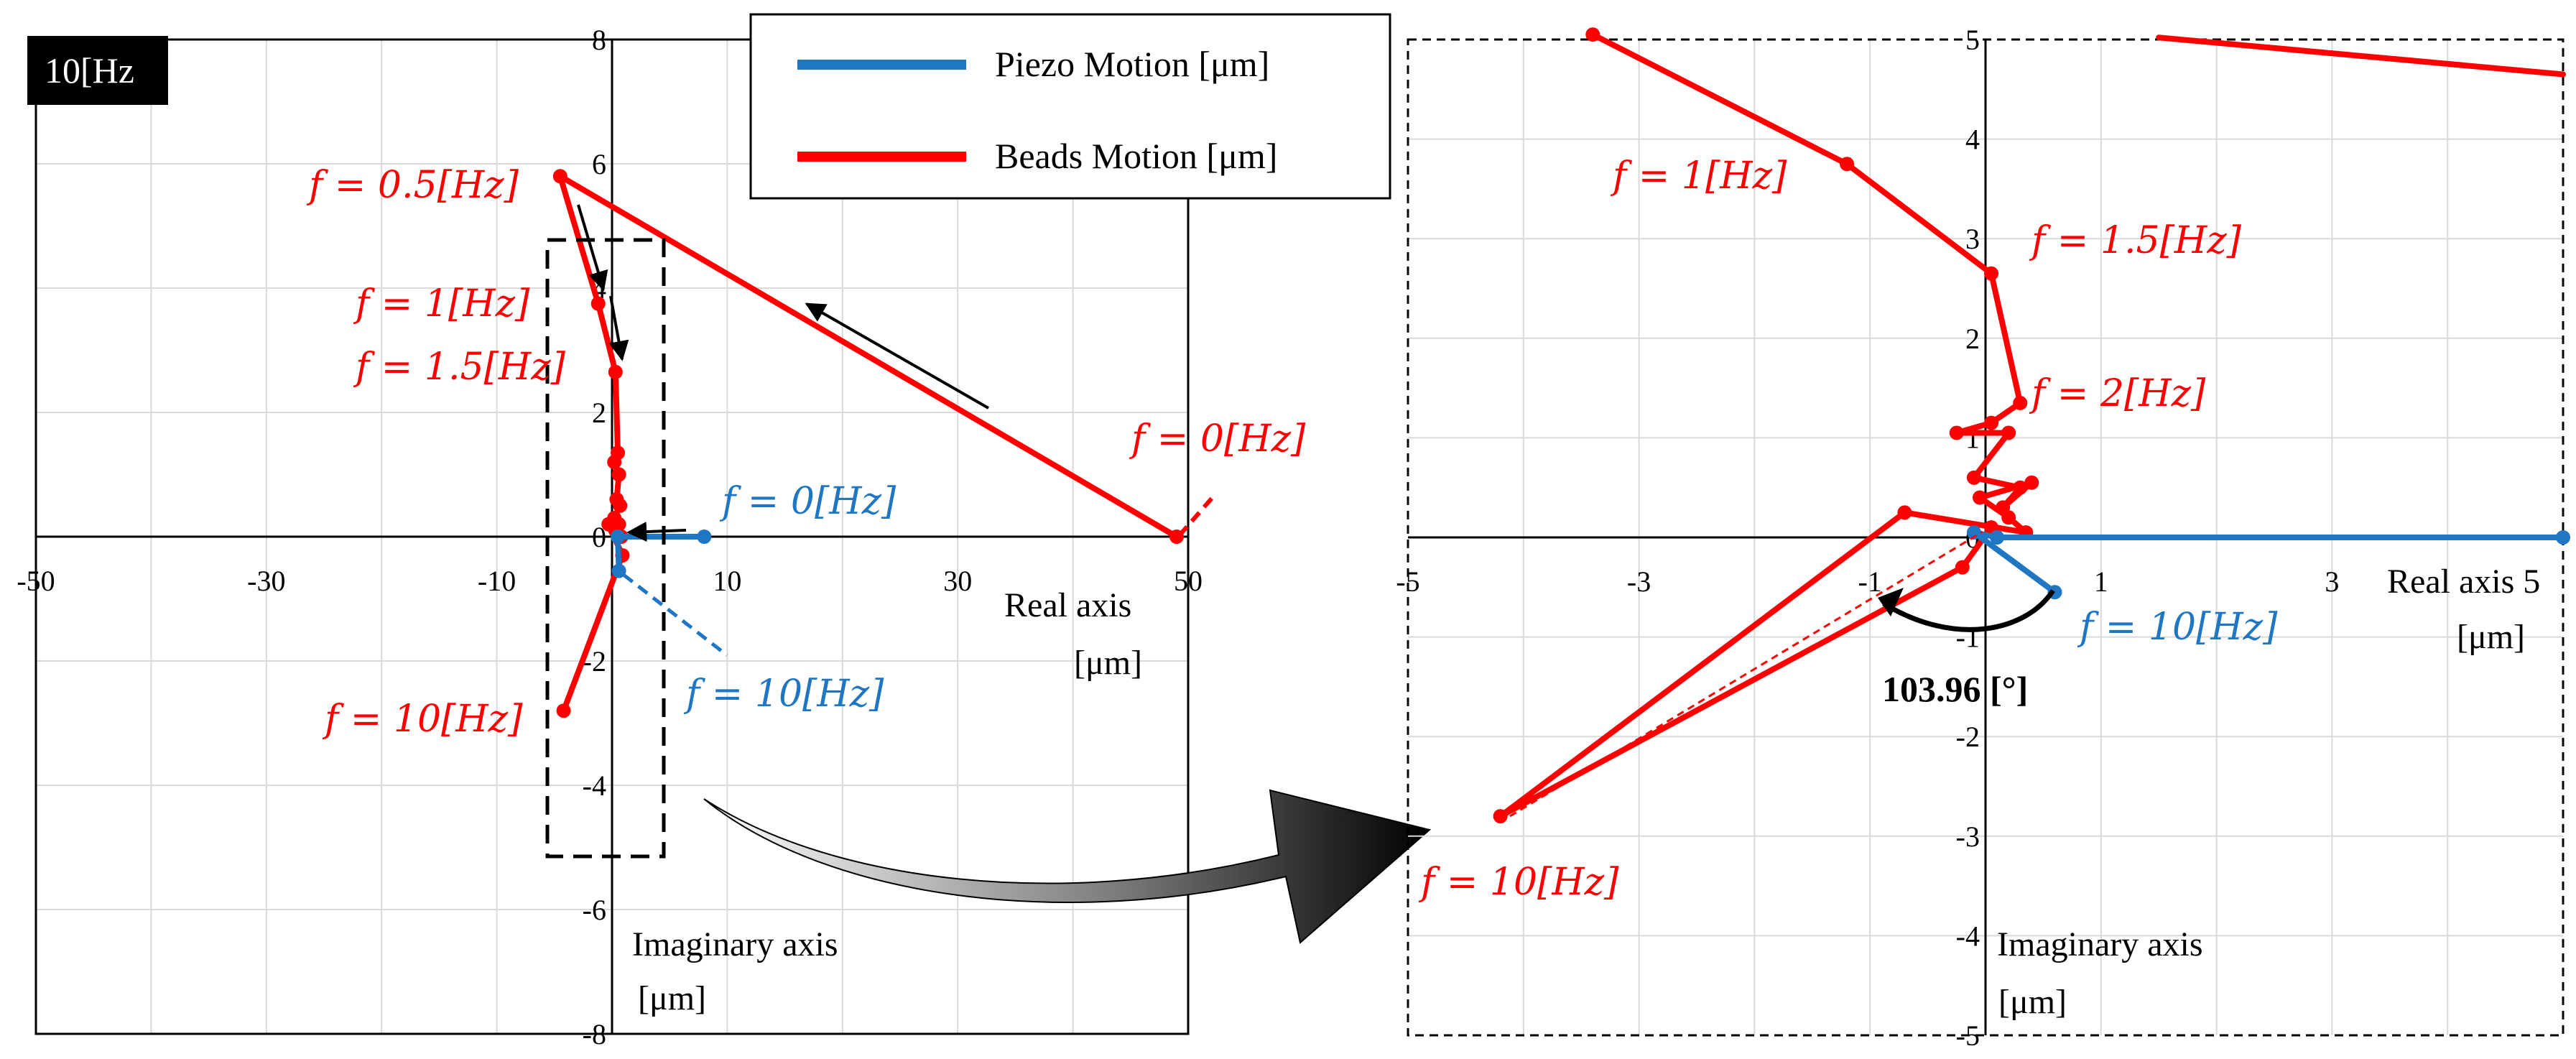  I want to click on annot-beads-f05: f = 0.5[Hz], so click(412, 185).